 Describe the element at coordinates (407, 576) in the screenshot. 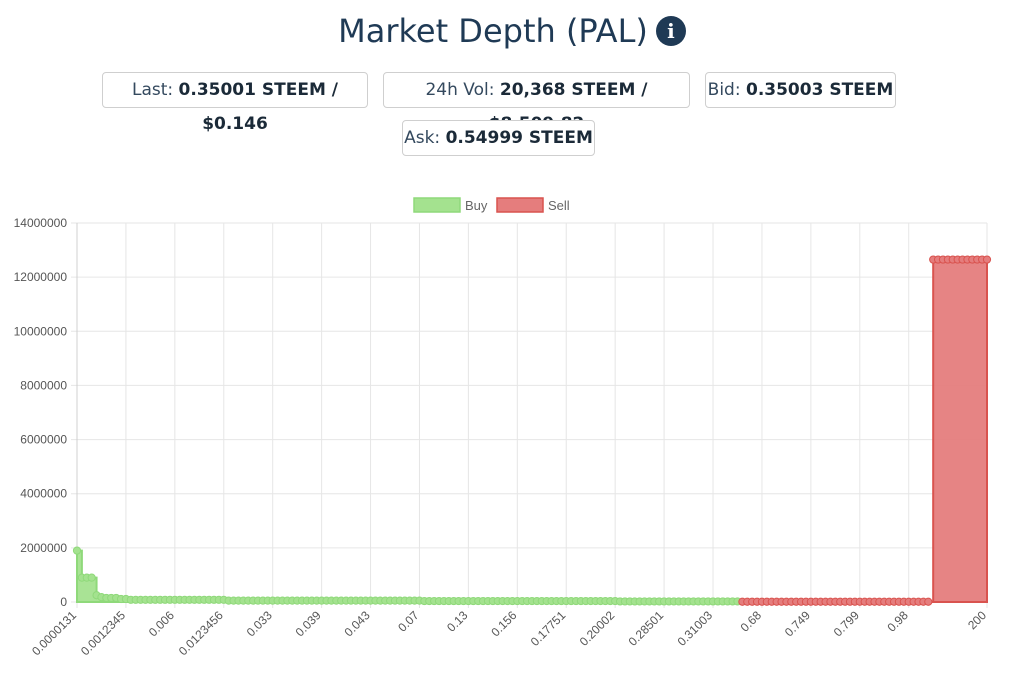

I see `area-buy` at that location.